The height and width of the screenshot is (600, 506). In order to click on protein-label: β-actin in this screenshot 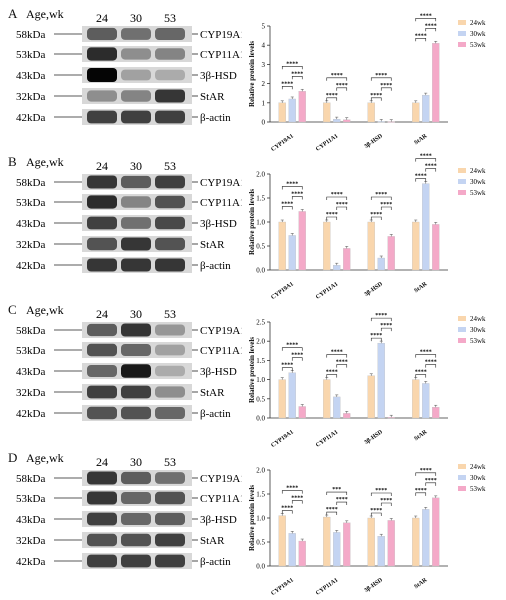, I will do `click(215, 562)`.